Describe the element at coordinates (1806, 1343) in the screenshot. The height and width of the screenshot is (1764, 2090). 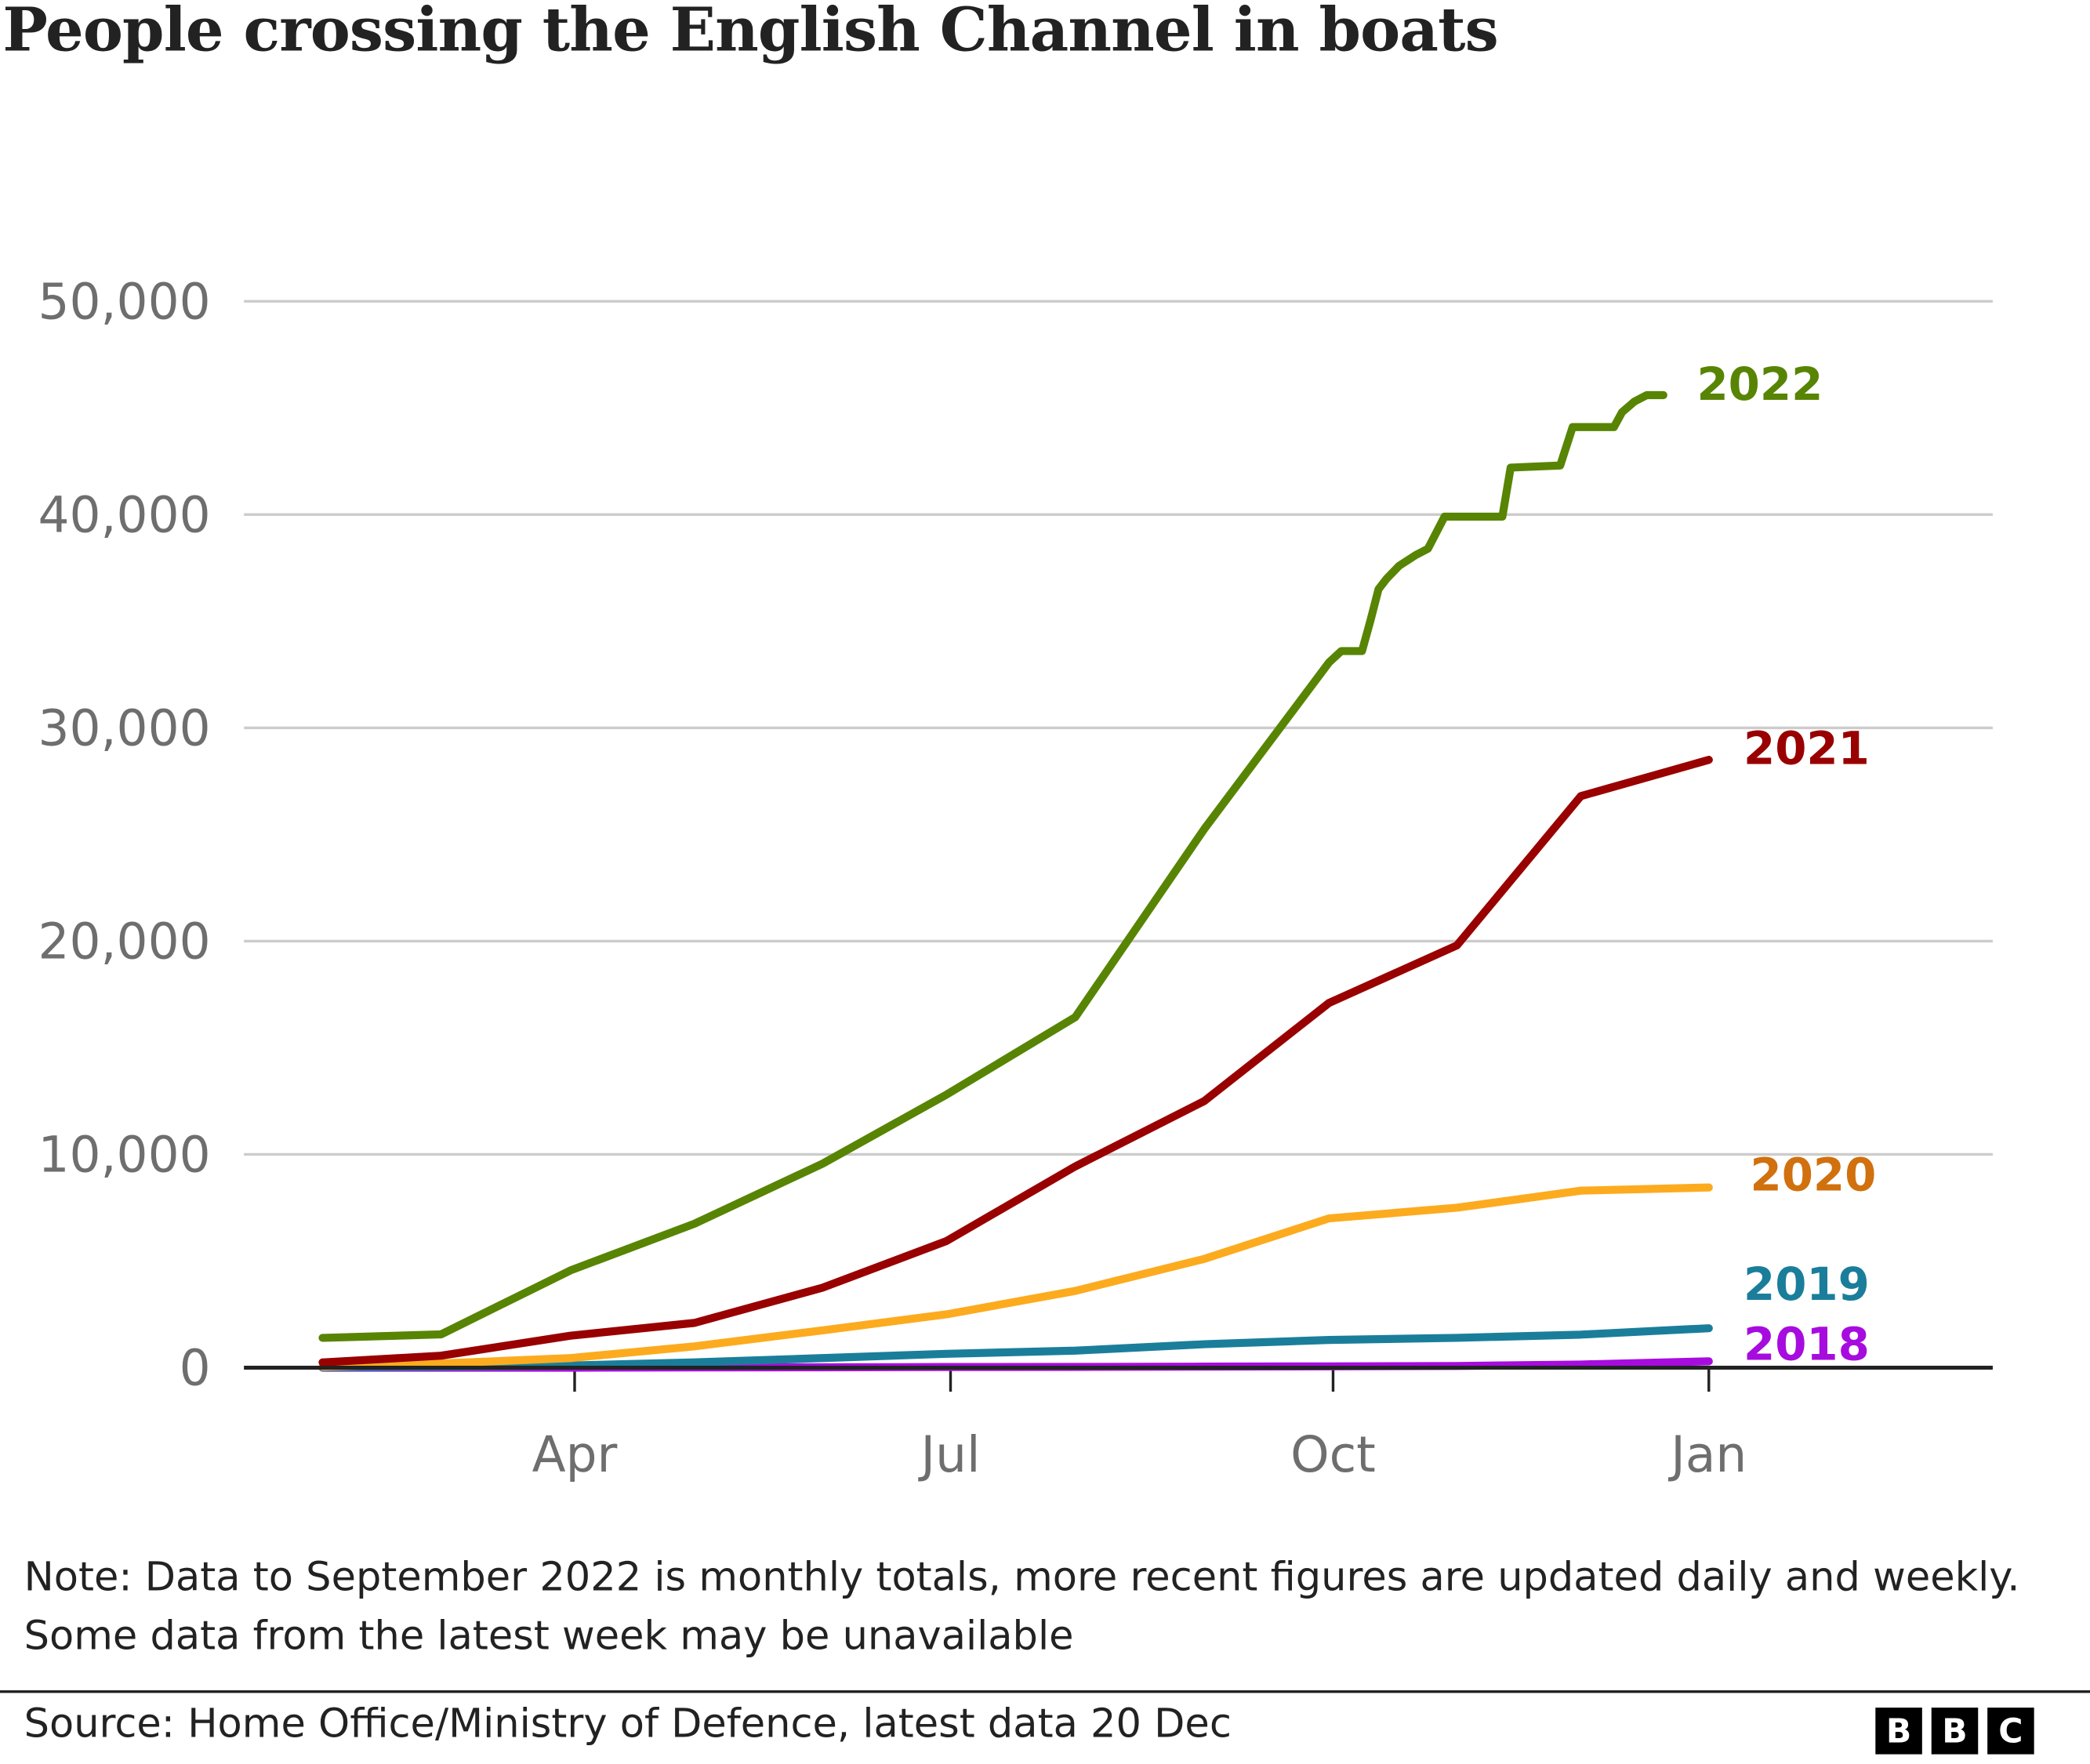
I see `series-label-2018: 2018` at that location.